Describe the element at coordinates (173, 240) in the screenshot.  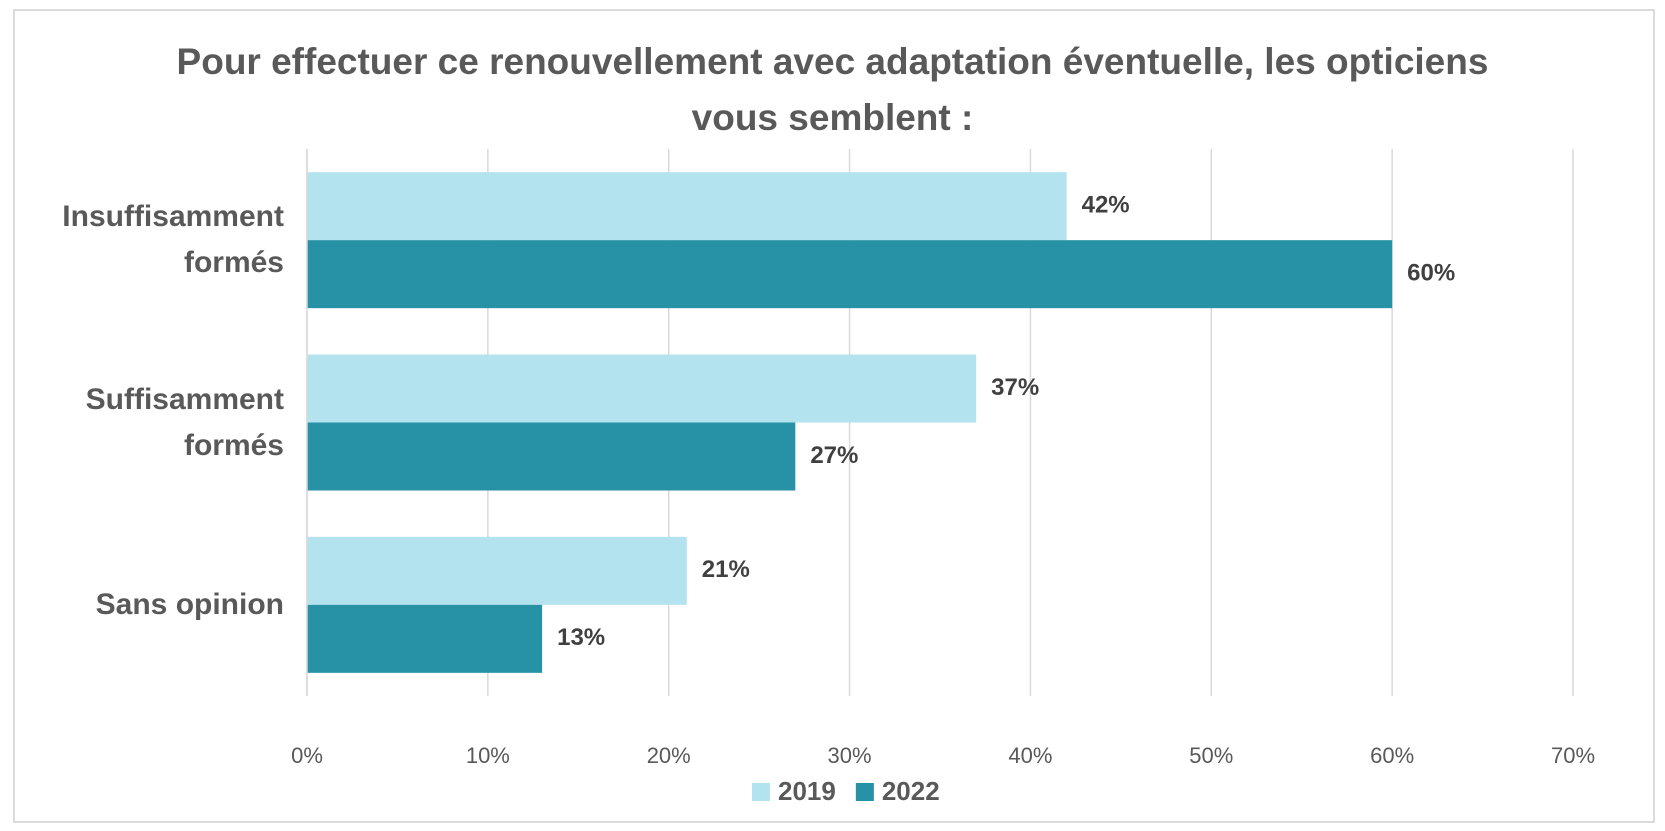
I see `category-label: Insuffisamment formés` at that location.